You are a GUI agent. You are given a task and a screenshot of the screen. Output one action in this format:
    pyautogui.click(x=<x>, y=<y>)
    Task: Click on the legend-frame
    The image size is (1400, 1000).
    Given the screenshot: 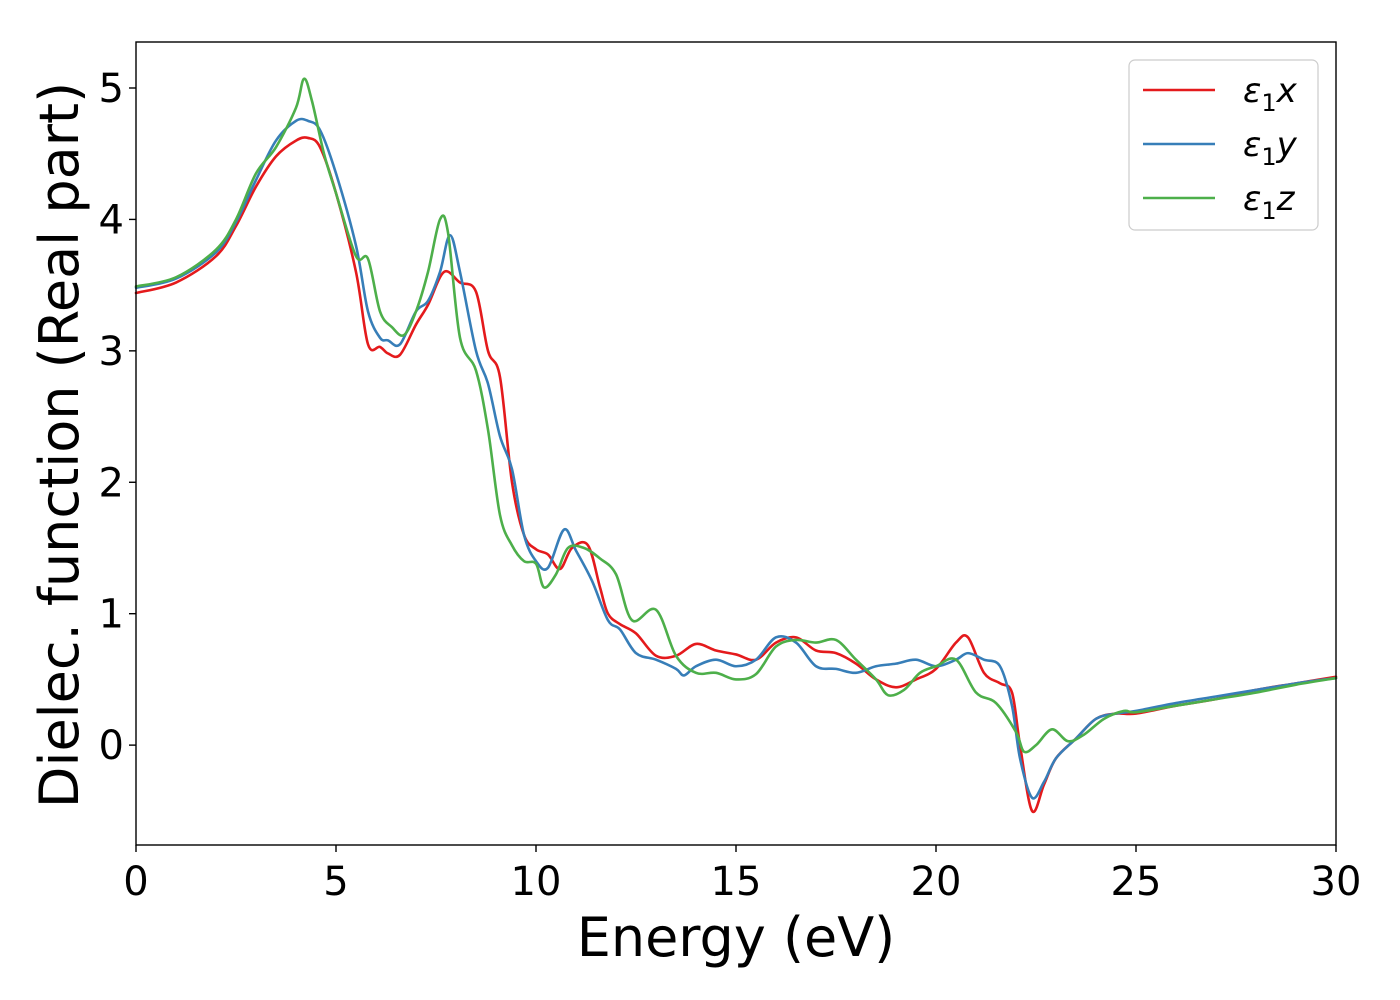 What is the action you would take?
    pyautogui.click(x=1223, y=145)
    